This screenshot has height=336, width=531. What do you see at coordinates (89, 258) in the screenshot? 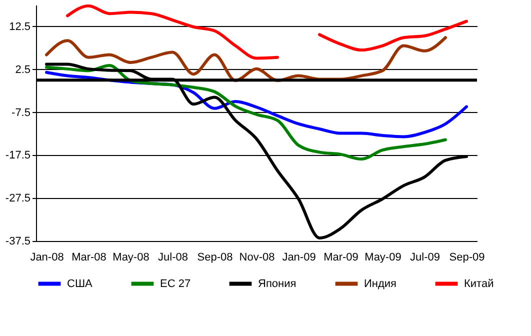
I see `x-tick-label: Mar-08` at bounding box center [89, 258].